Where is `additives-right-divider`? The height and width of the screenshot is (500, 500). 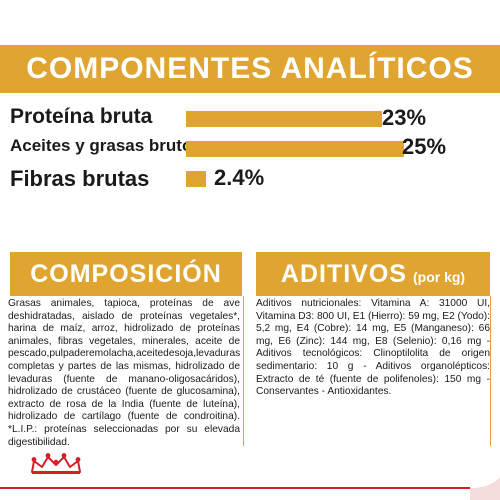 additives-right-divider is located at coordinates (490, 371).